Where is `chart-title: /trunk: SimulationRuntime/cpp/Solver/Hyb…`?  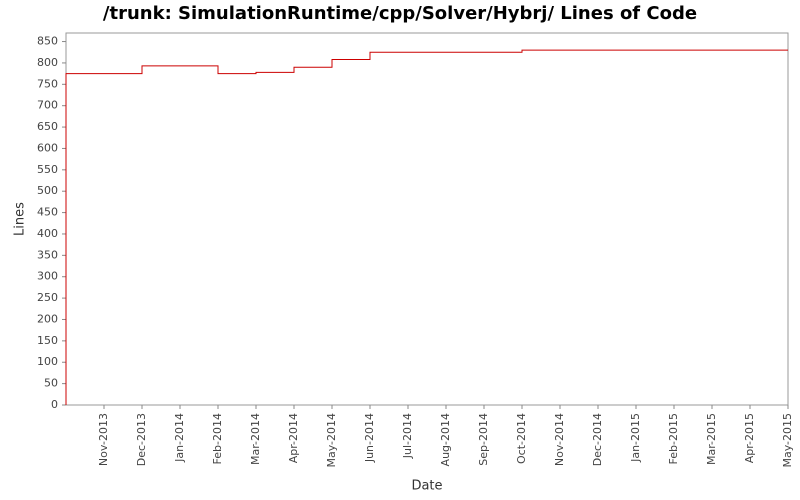 chart-title: /trunk: SimulationRuntime/cpp/Solver/Hyb… is located at coordinates (400, 13).